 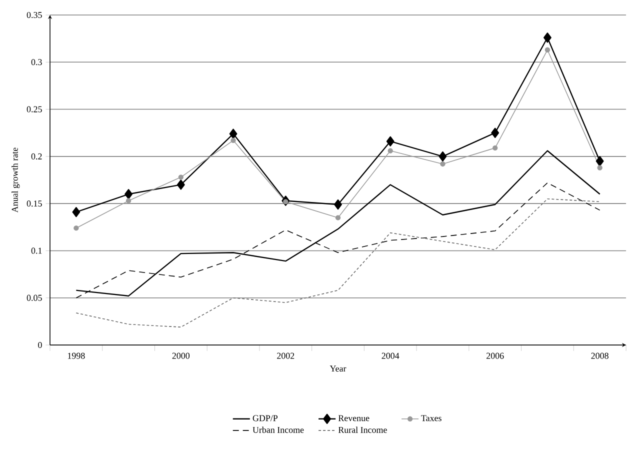 I want to click on y-tick-label: 0.2, so click(x=36, y=156).